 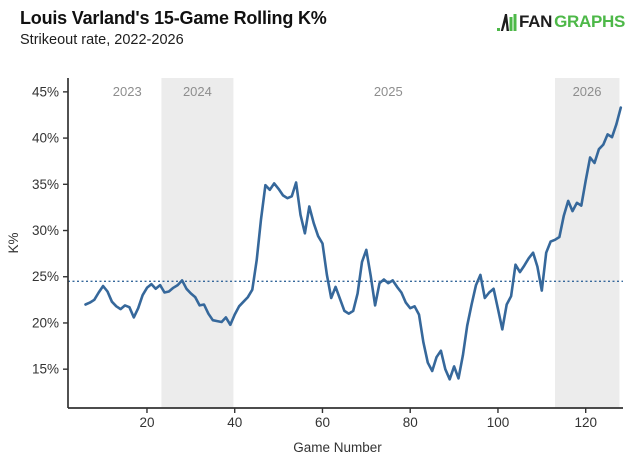 What do you see at coordinates (587, 243) in the screenshot?
I see `year-band-2026` at bounding box center [587, 243].